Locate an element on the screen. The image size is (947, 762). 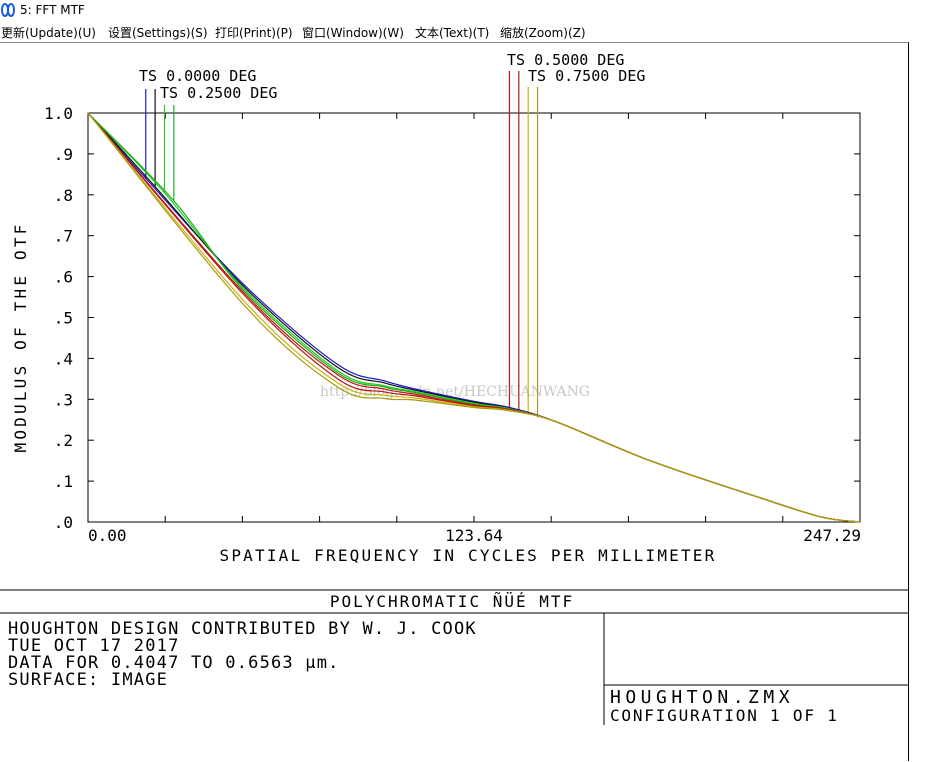
y-tick-label: .3 is located at coordinates (63, 399).